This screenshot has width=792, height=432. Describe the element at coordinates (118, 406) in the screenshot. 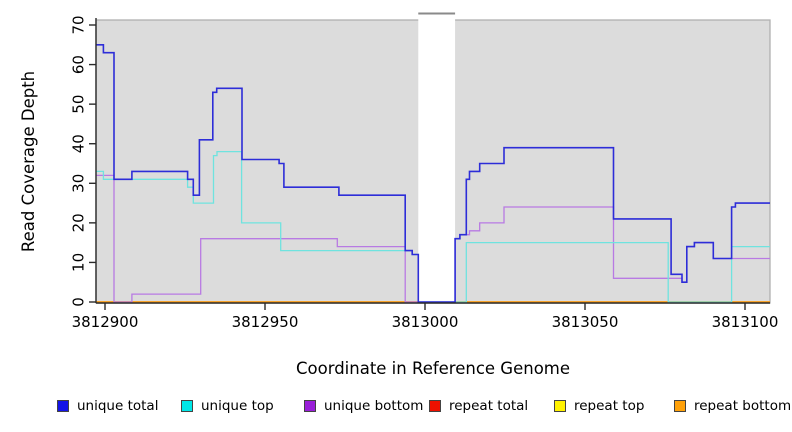

I see `legend-label: unique total` at that location.